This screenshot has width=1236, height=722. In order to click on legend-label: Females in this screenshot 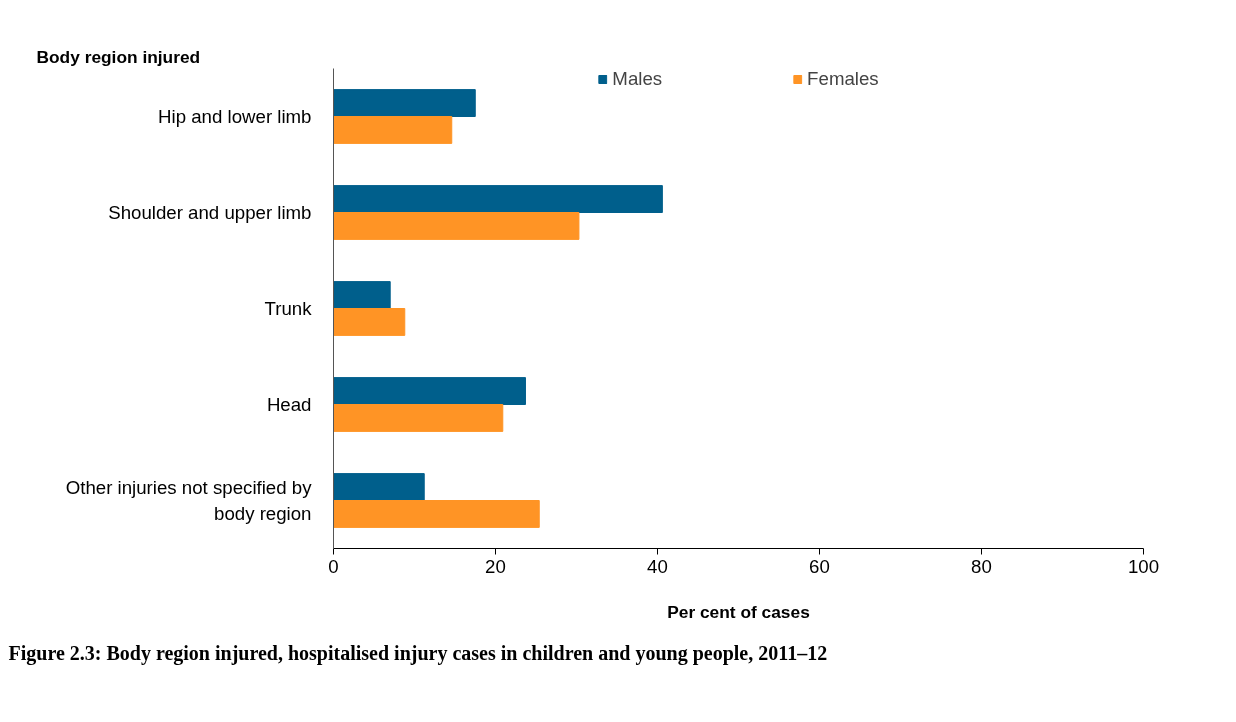, I will do `click(843, 79)`.